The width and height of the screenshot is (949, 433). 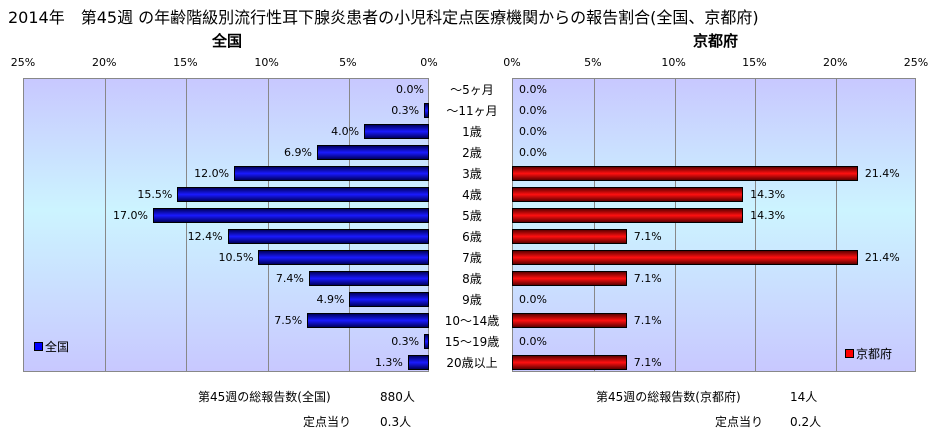 What do you see at coordinates (806, 422) in the screenshot?
I see `right-per-value: 0.2人` at bounding box center [806, 422].